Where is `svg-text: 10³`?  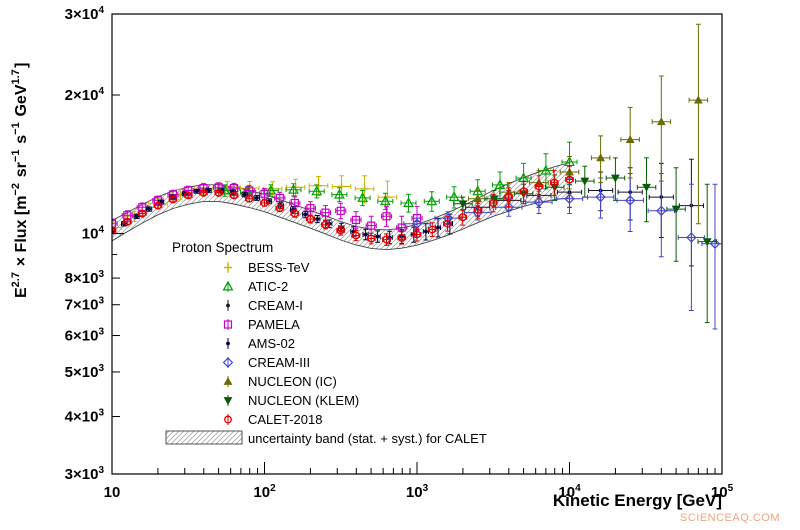 svg-text: 10³ is located at coordinates (417, 492).